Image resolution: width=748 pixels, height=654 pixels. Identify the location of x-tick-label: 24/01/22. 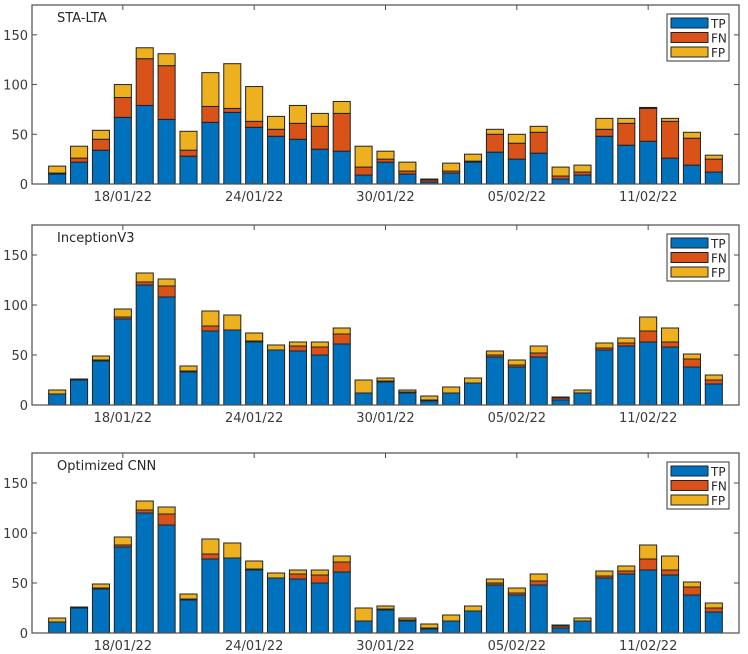
(254, 418).